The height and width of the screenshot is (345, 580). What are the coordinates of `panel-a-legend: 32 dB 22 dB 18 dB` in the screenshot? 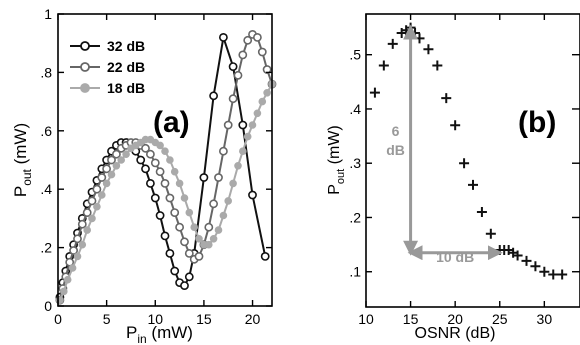 It's located at (107, 67).